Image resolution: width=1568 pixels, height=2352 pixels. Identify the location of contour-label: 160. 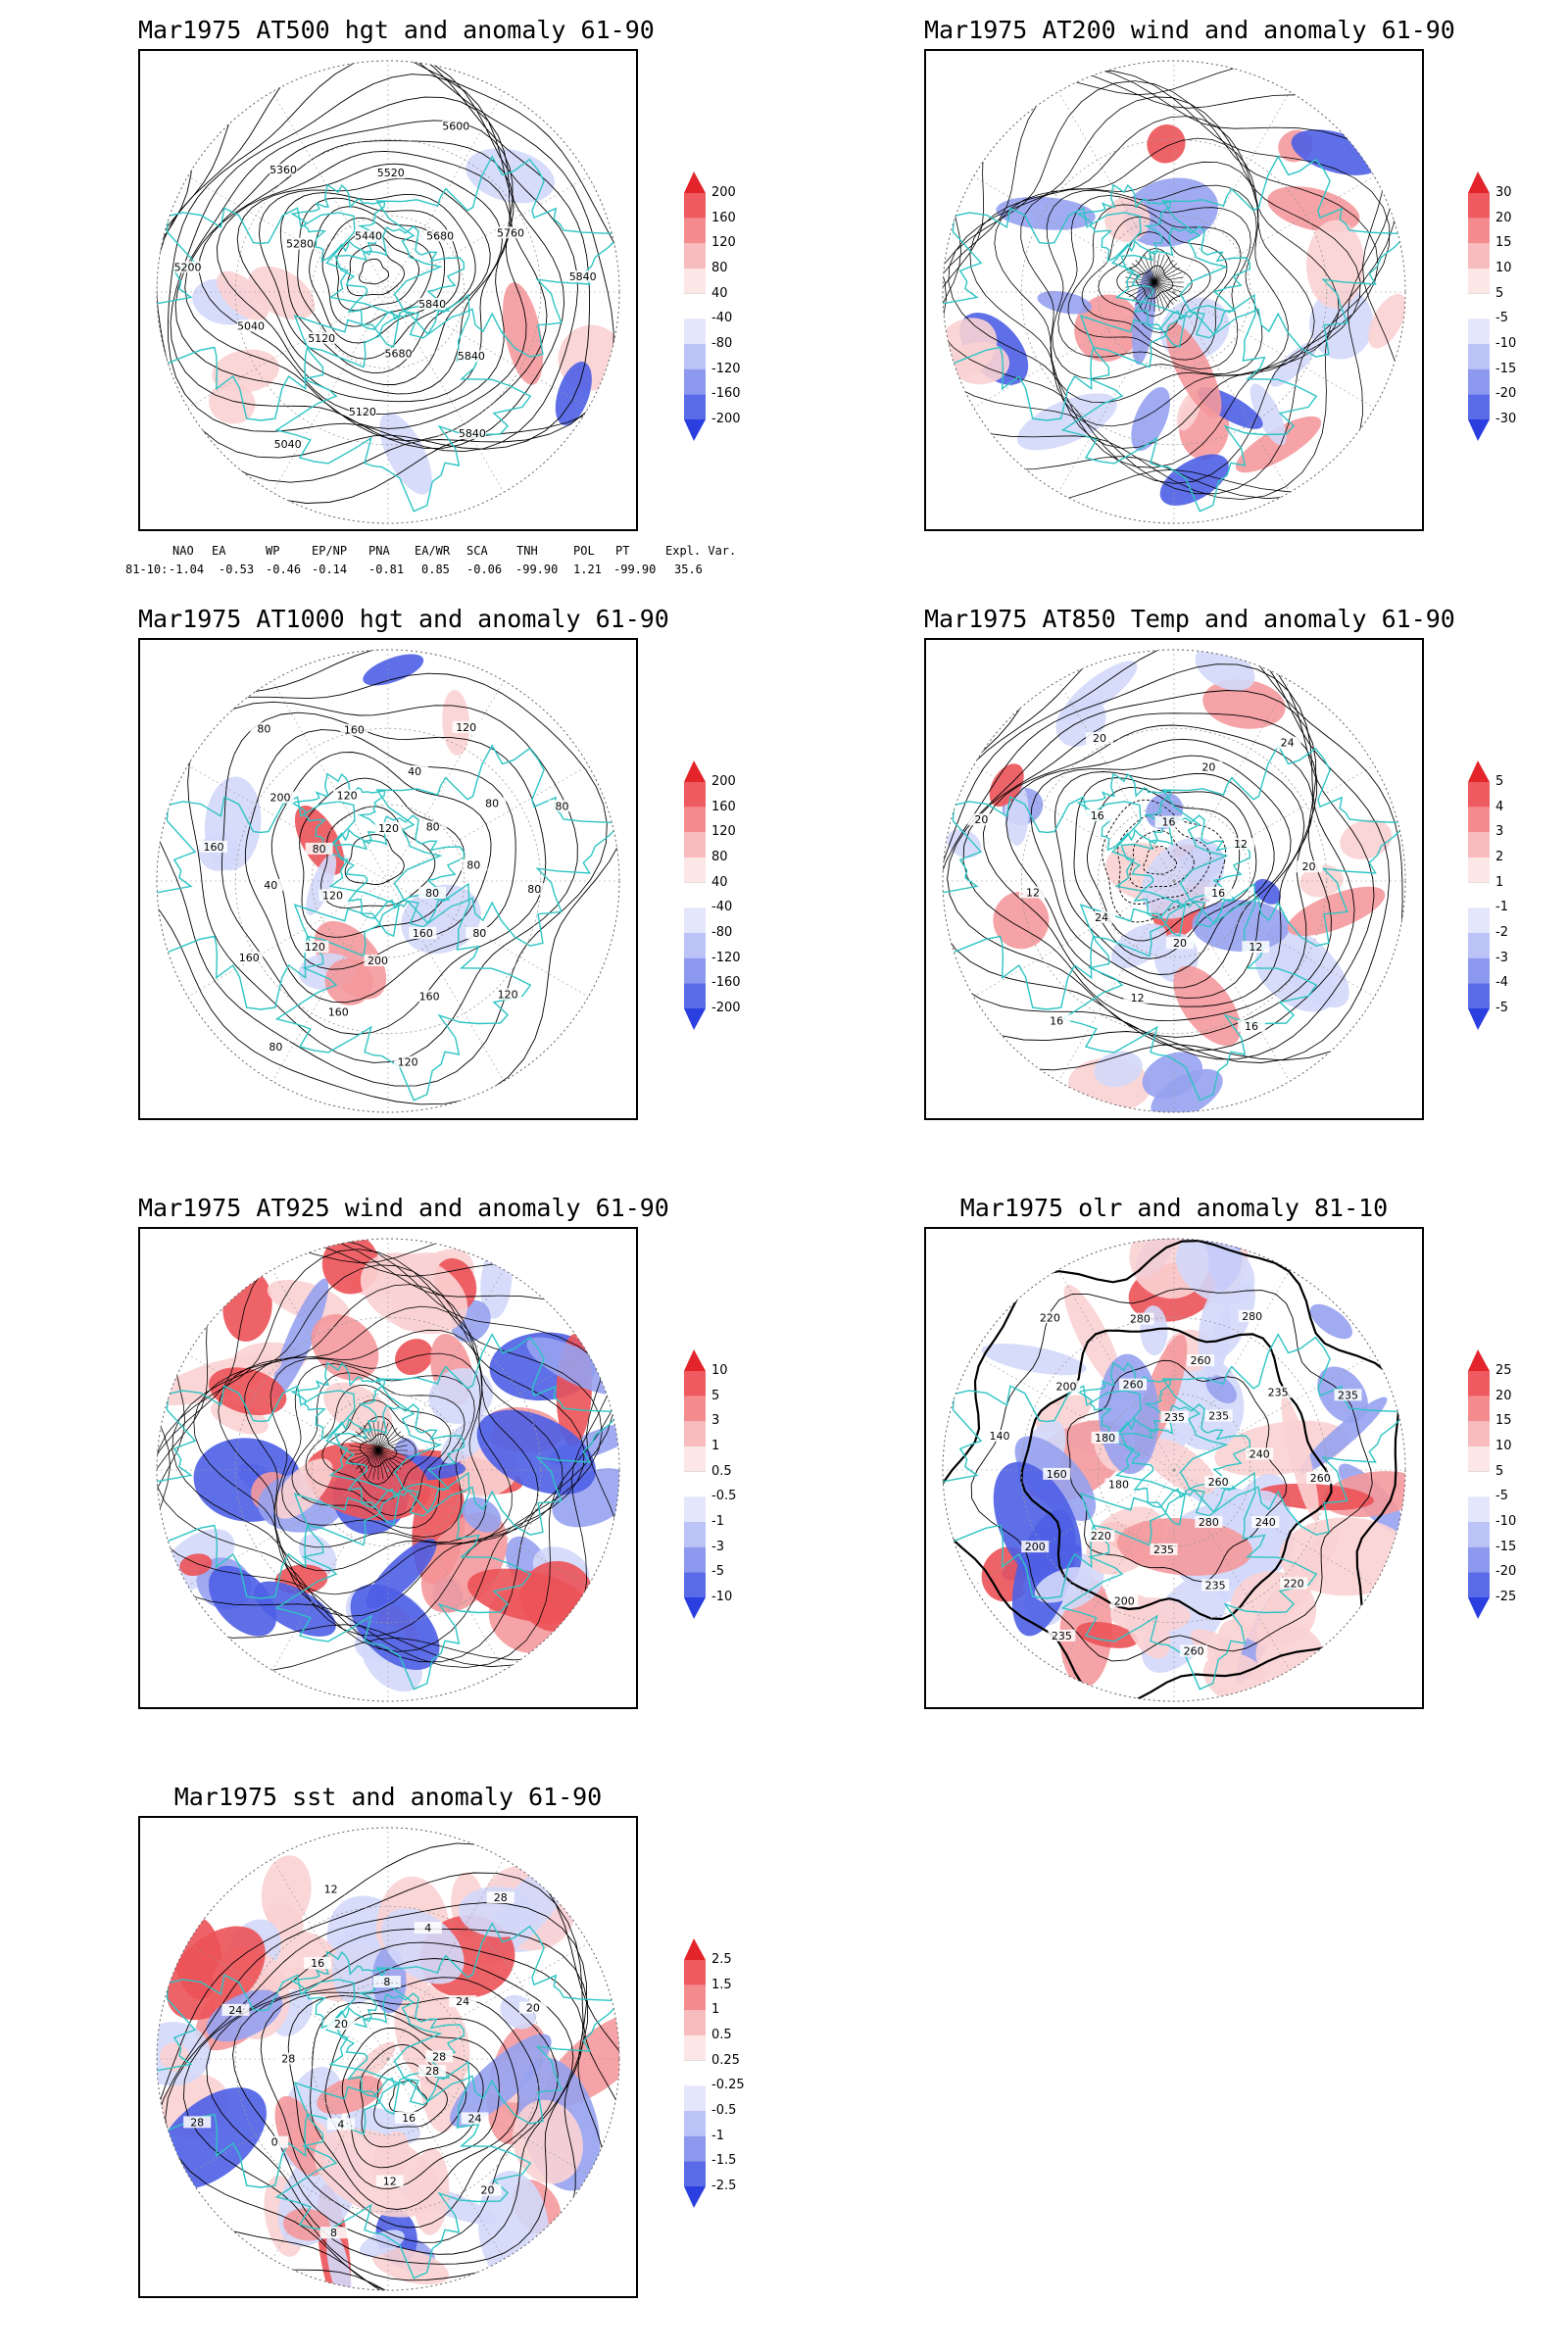
(1057, 1474).